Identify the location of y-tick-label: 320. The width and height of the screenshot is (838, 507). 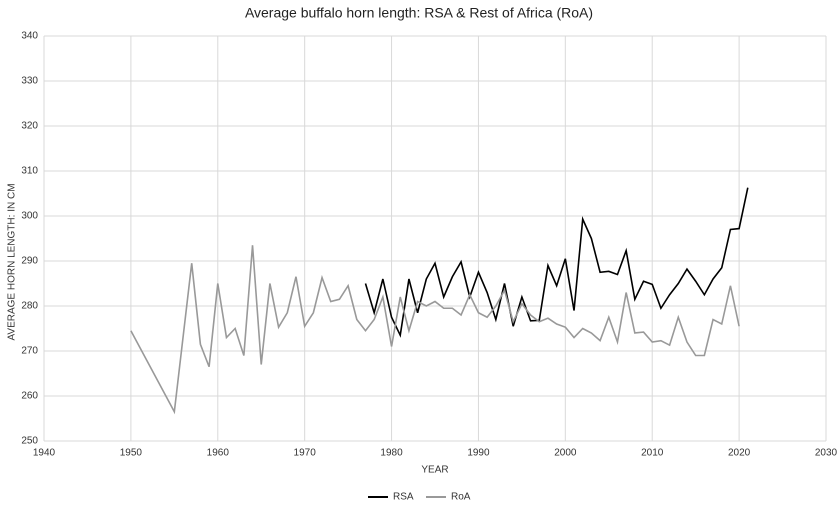
(29, 126).